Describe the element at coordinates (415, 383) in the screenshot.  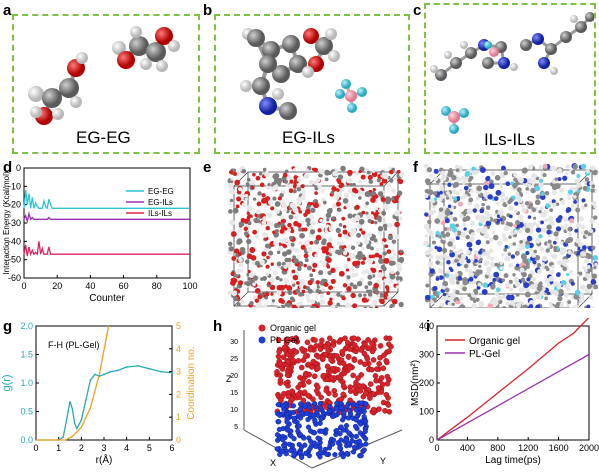
I see `y-axis-label: MSD(nm²)` at that location.